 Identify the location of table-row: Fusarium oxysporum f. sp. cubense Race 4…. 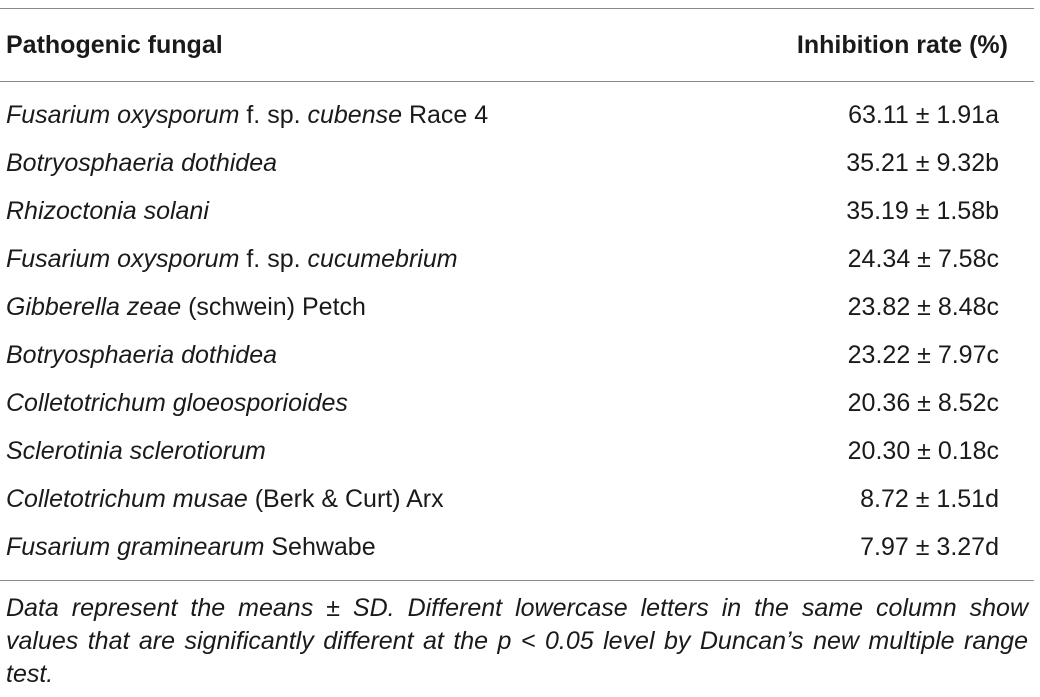
(517, 115).